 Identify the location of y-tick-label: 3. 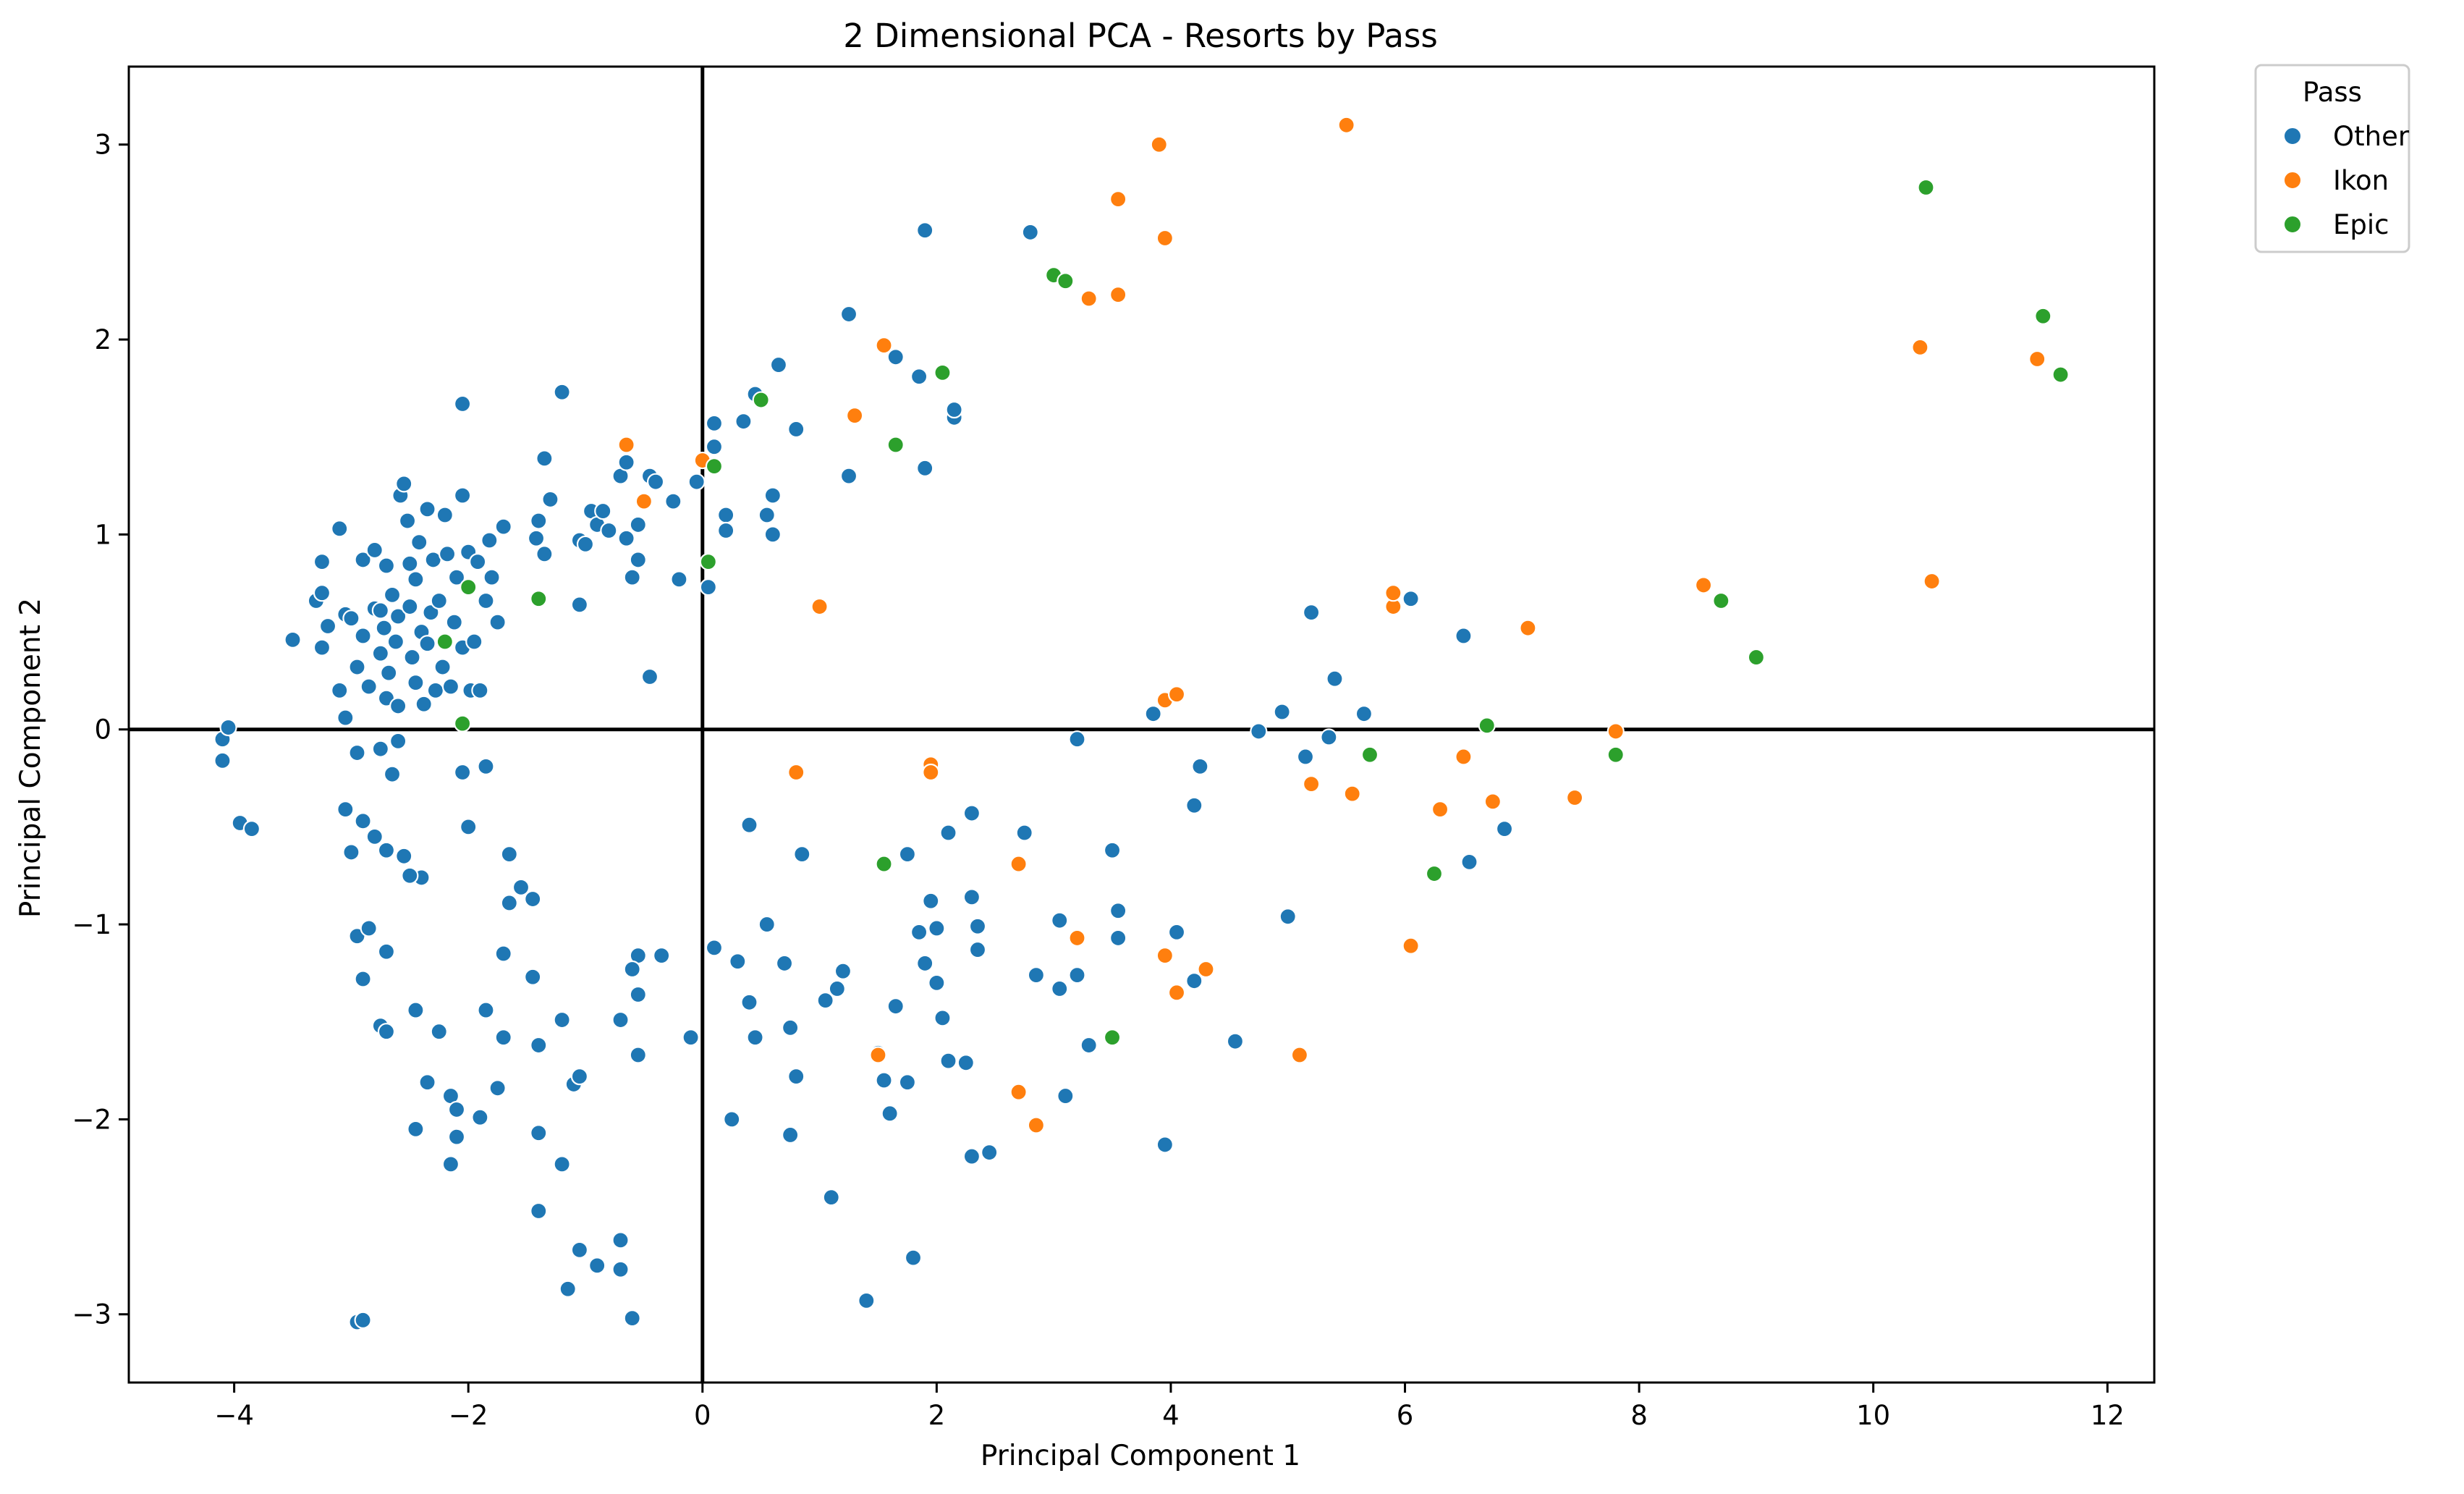
(102, 145).